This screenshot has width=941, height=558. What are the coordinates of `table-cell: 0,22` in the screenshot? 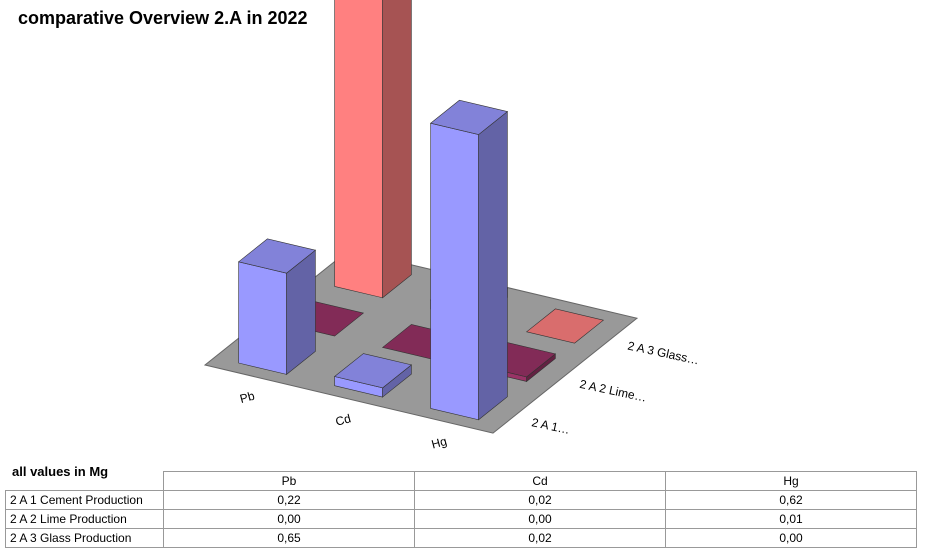 It's located at (289, 500).